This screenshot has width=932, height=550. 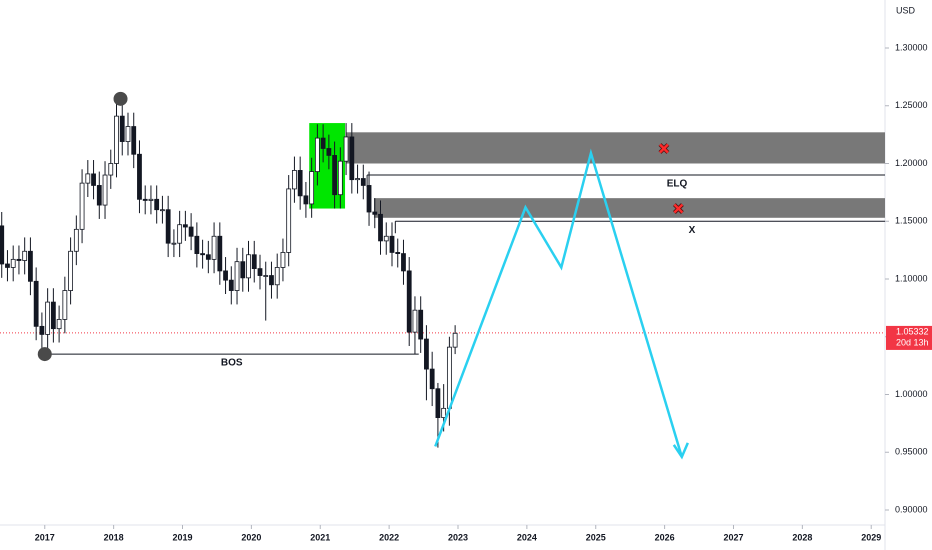 What do you see at coordinates (911, 509) in the screenshot?
I see `y-tick-label: 0.90000` at bounding box center [911, 509].